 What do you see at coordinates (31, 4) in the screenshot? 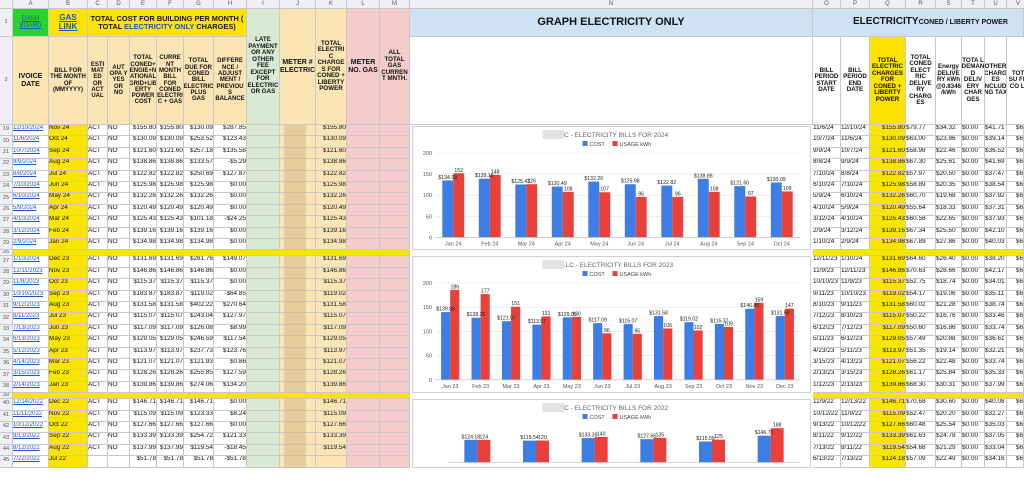
I see `column-header-A: A` at bounding box center [31, 4].